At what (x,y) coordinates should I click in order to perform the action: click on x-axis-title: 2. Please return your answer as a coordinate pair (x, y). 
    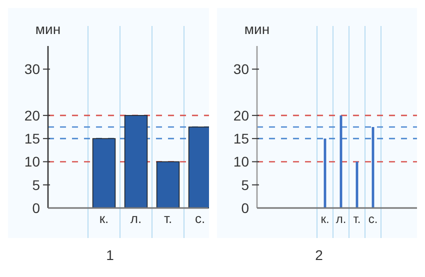
    Looking at the image, I should click on (318, 255).